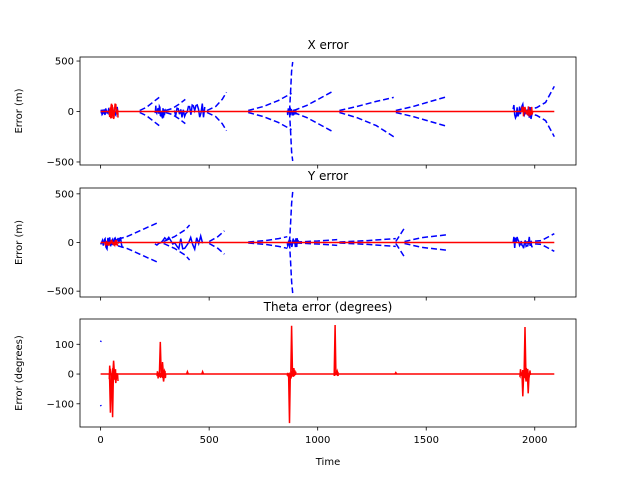 Image resolution: width=640 pixels, height=484 pixels. What do you see at coordinates (19, 373) in the screenshot?
I see `y-axis-label: Error (degrees)` at bounding box center [19, 373].